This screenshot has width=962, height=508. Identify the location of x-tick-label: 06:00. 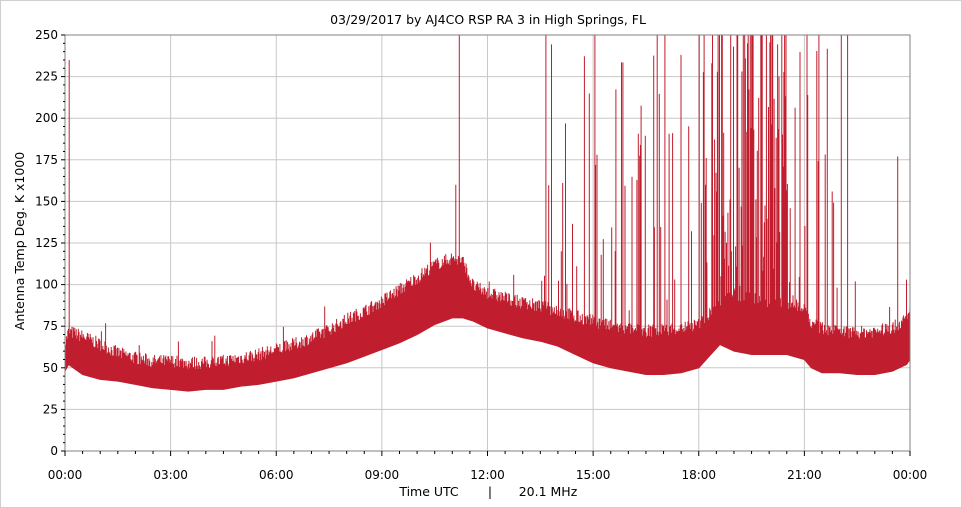
(276, 475).